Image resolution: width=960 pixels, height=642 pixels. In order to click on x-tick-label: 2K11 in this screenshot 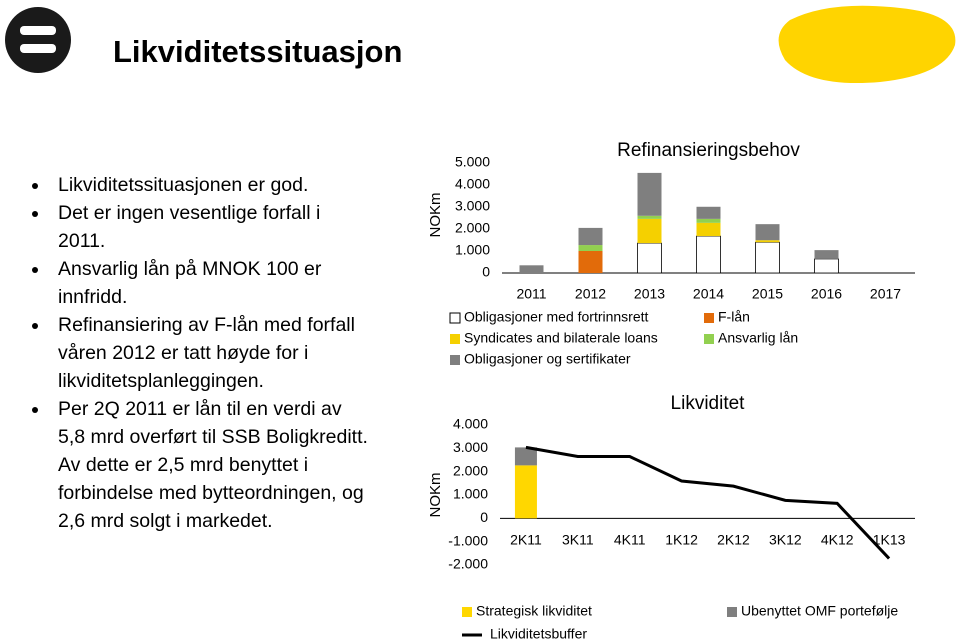, I will do `click(526, 540)`.